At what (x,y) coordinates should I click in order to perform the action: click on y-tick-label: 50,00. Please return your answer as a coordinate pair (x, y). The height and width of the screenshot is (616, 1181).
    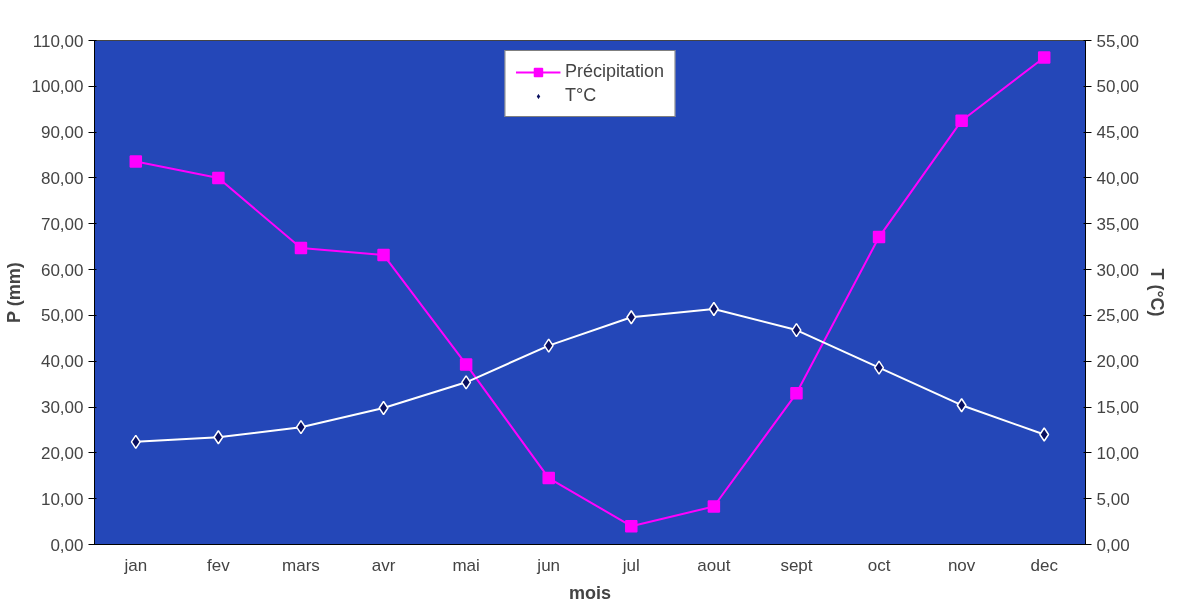
    Looking at the image, I should click on (62, 316).